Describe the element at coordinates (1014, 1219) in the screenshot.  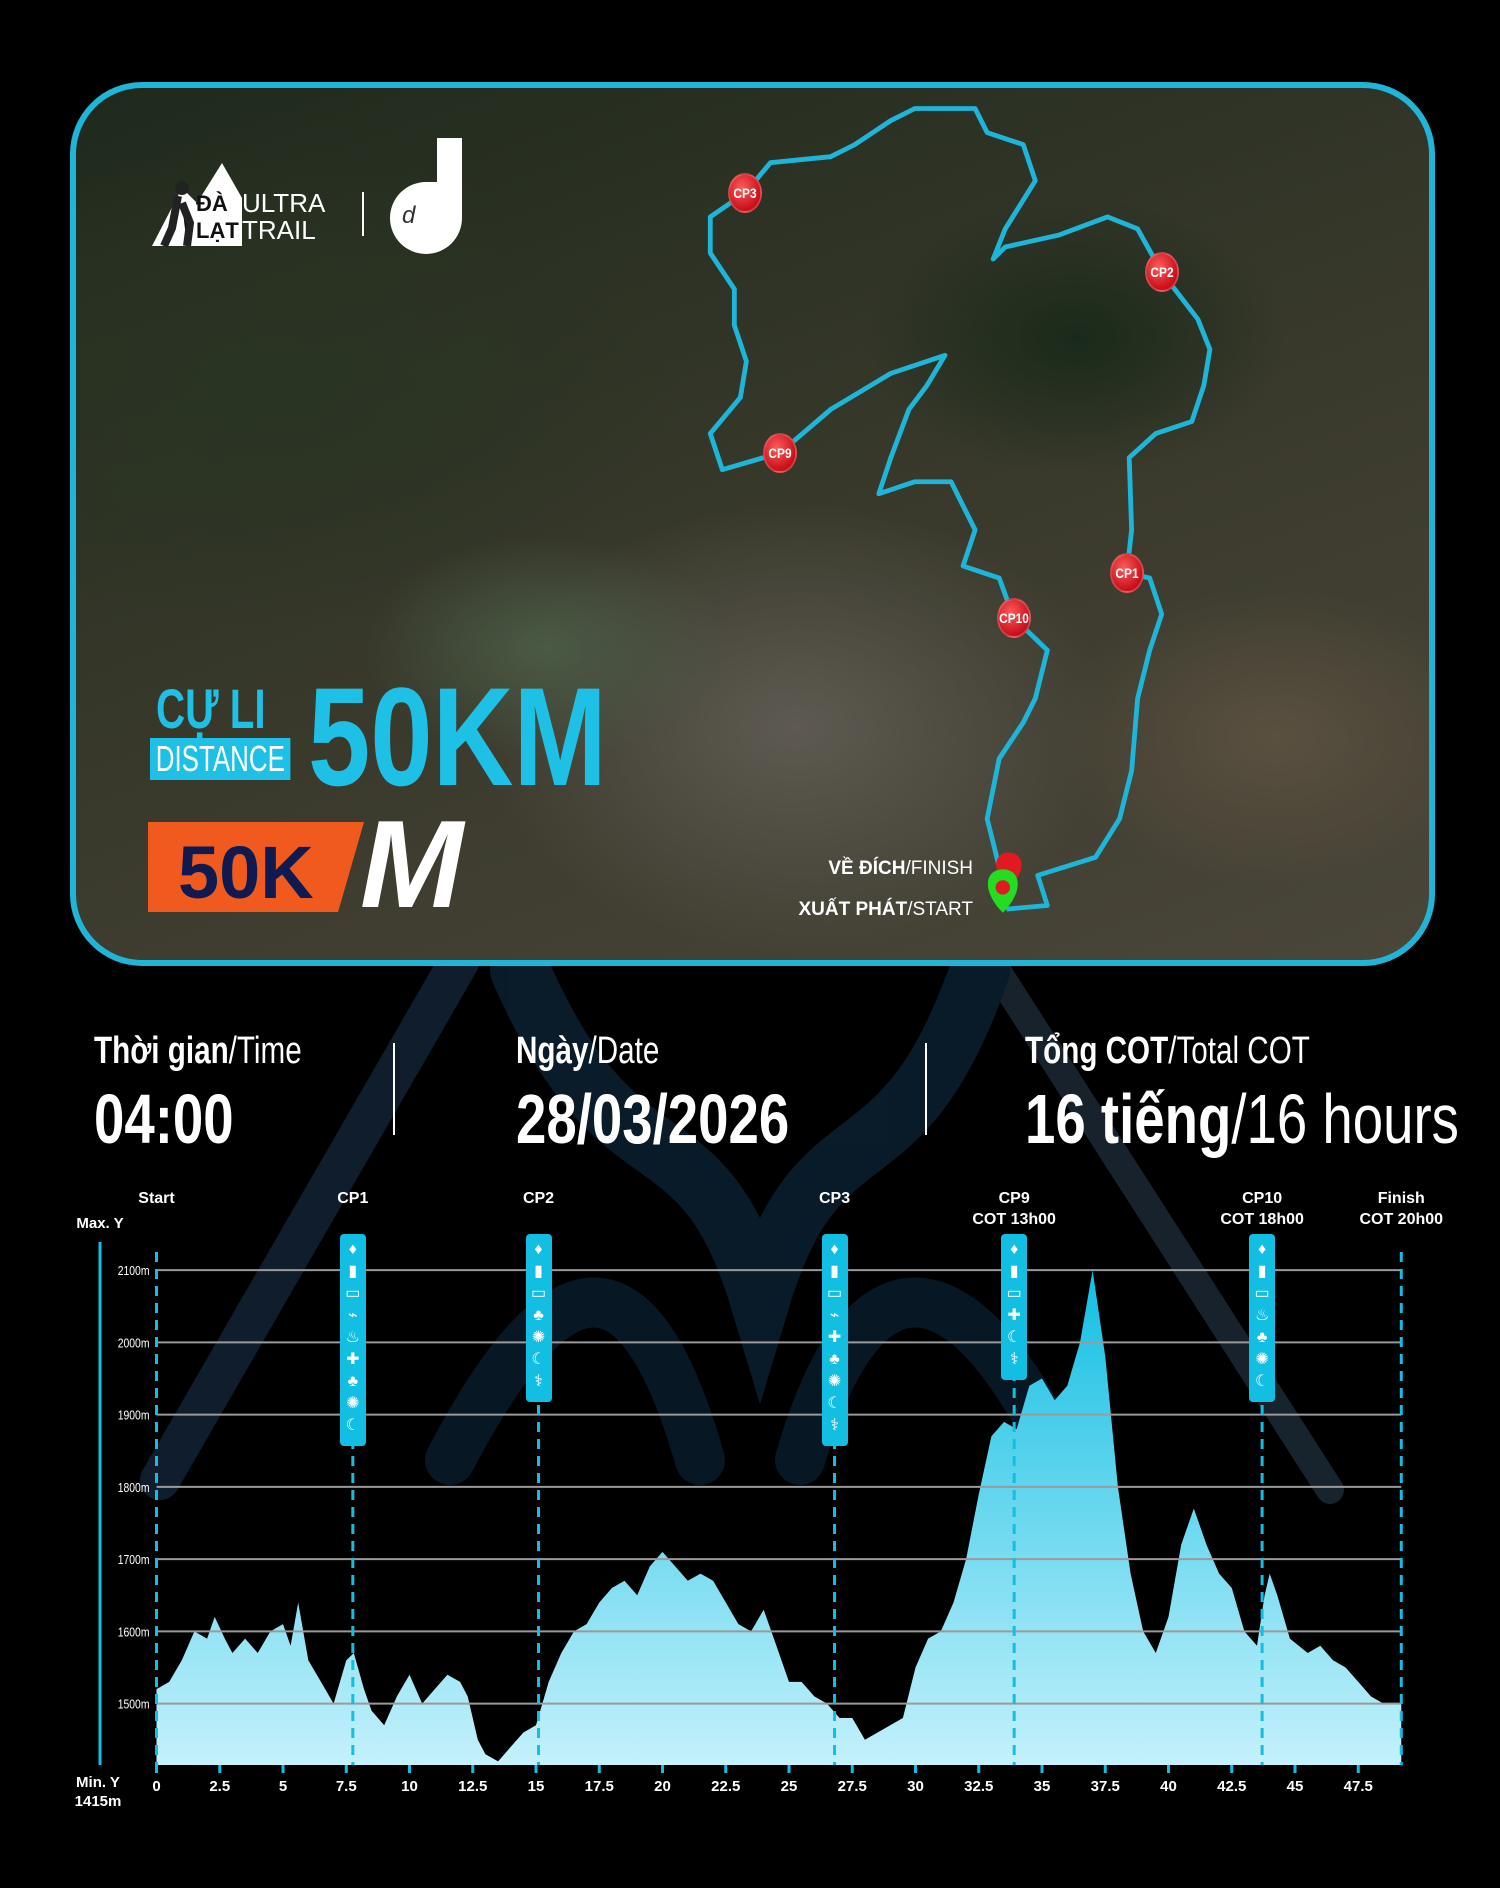
I see `station-cot-label: COT 13h00` at that location.